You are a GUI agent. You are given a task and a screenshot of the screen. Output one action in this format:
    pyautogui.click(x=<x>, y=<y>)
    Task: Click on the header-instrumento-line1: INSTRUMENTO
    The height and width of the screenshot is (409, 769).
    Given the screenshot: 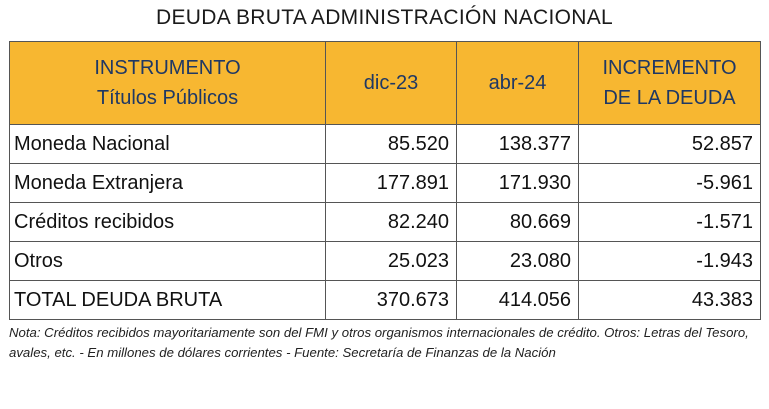 What is the action you would take?
    pyautogui.click(x=167, y=68)
    